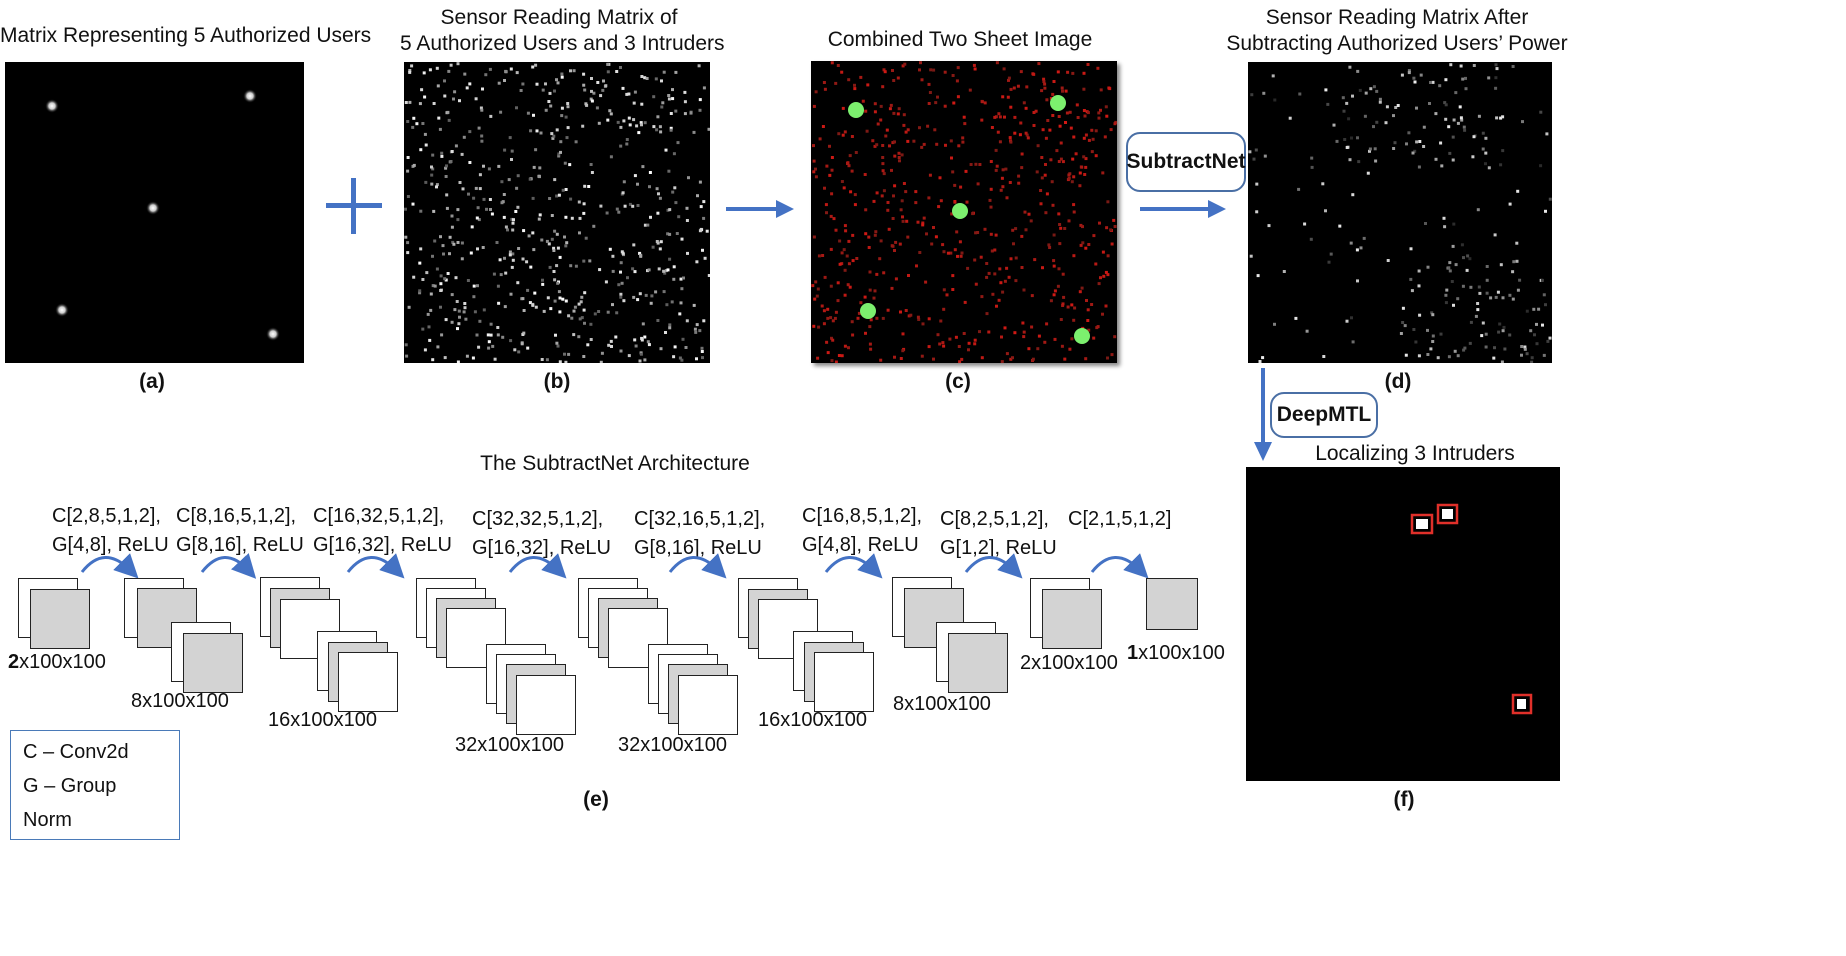  I want to click on authorized-user-marker, so click(856, 110).